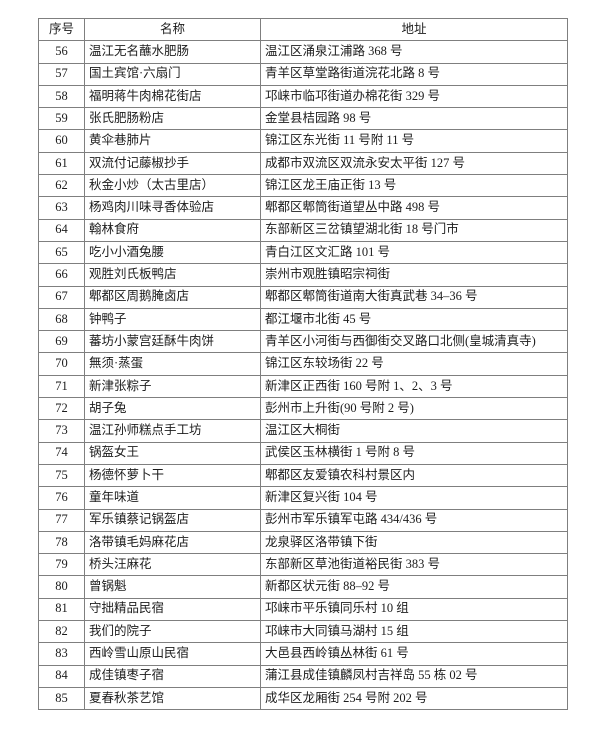  Describe the element at coordinates (414, 319) in the screenshot. I see `row-address-cell: 都江堰市北街 45 号` at that location.